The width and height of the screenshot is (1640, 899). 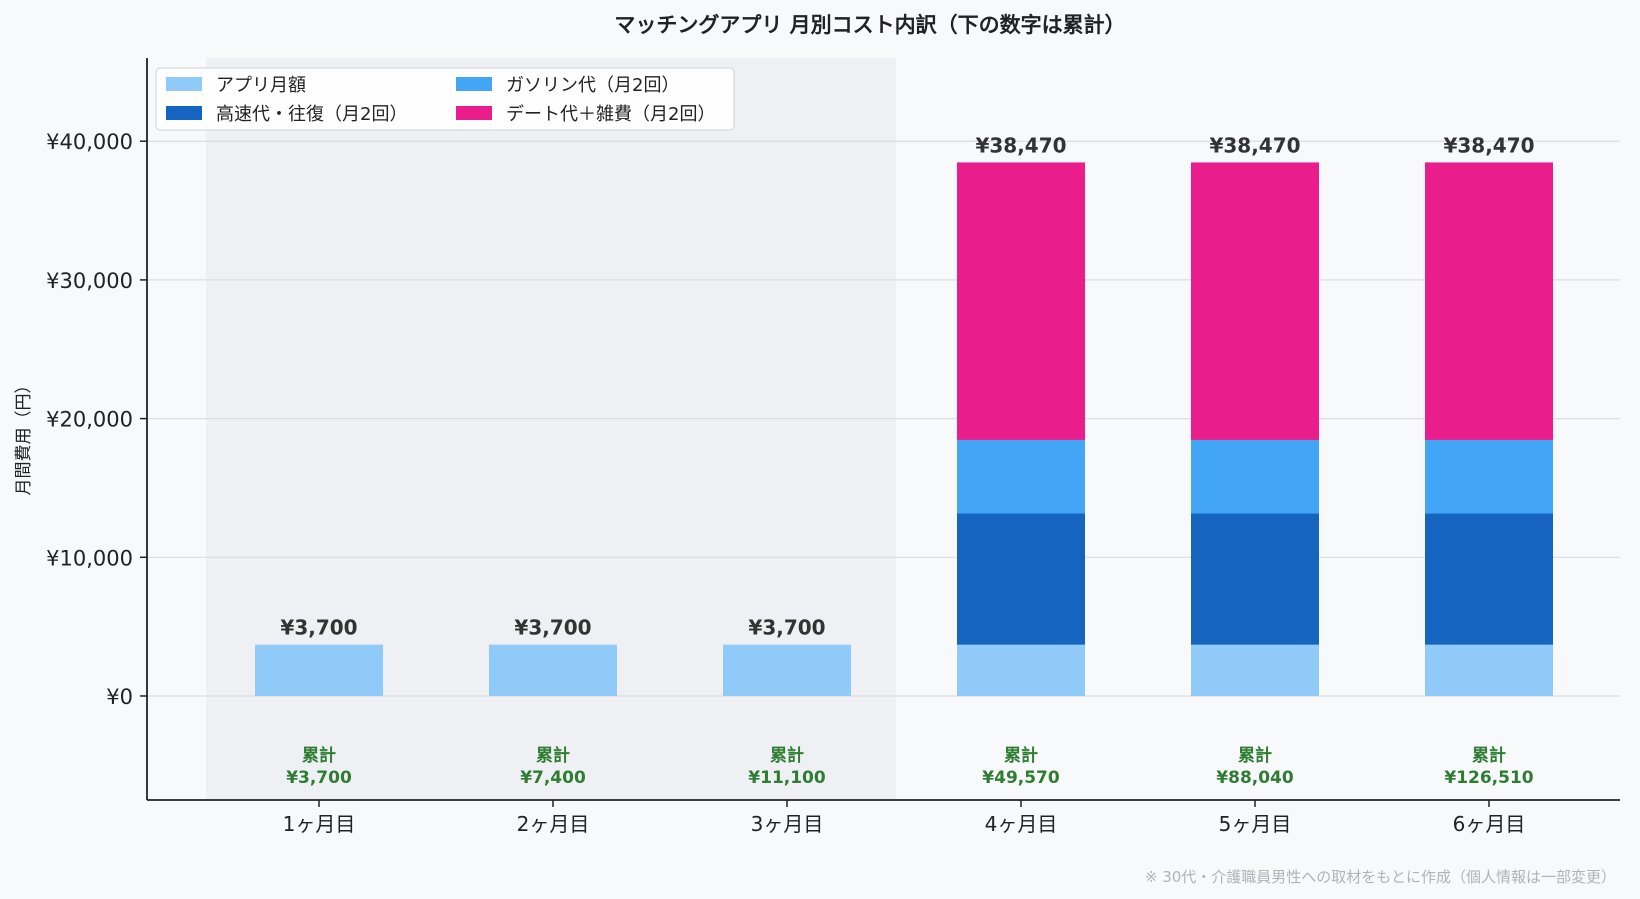 What do you see at coordinates (1021, 778) in the screenshot?
I see `cumulative-value-label: ¥49,570` at bounding box center [1021, 778].